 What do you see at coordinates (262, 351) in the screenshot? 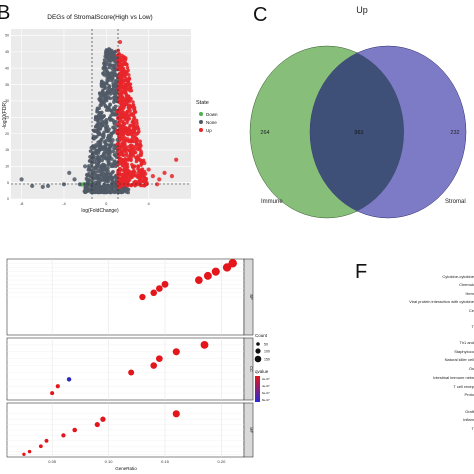
I see `count-legend-100: 100` at bounding box center [262, 351].